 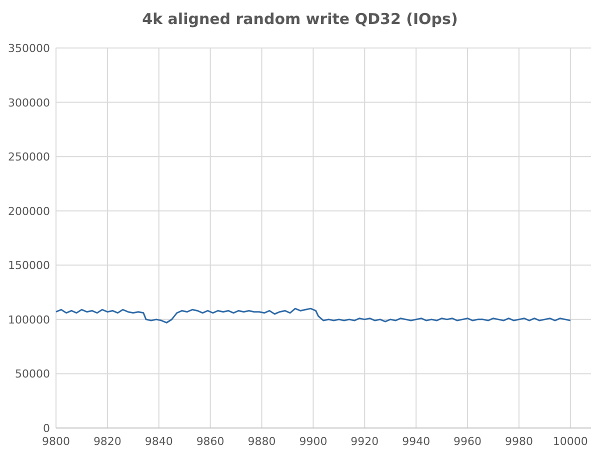 What do you see at coordinates (29, 48) in the screenshot?
I see `y-tick-label: 350000` at bounding box center [29, 48].